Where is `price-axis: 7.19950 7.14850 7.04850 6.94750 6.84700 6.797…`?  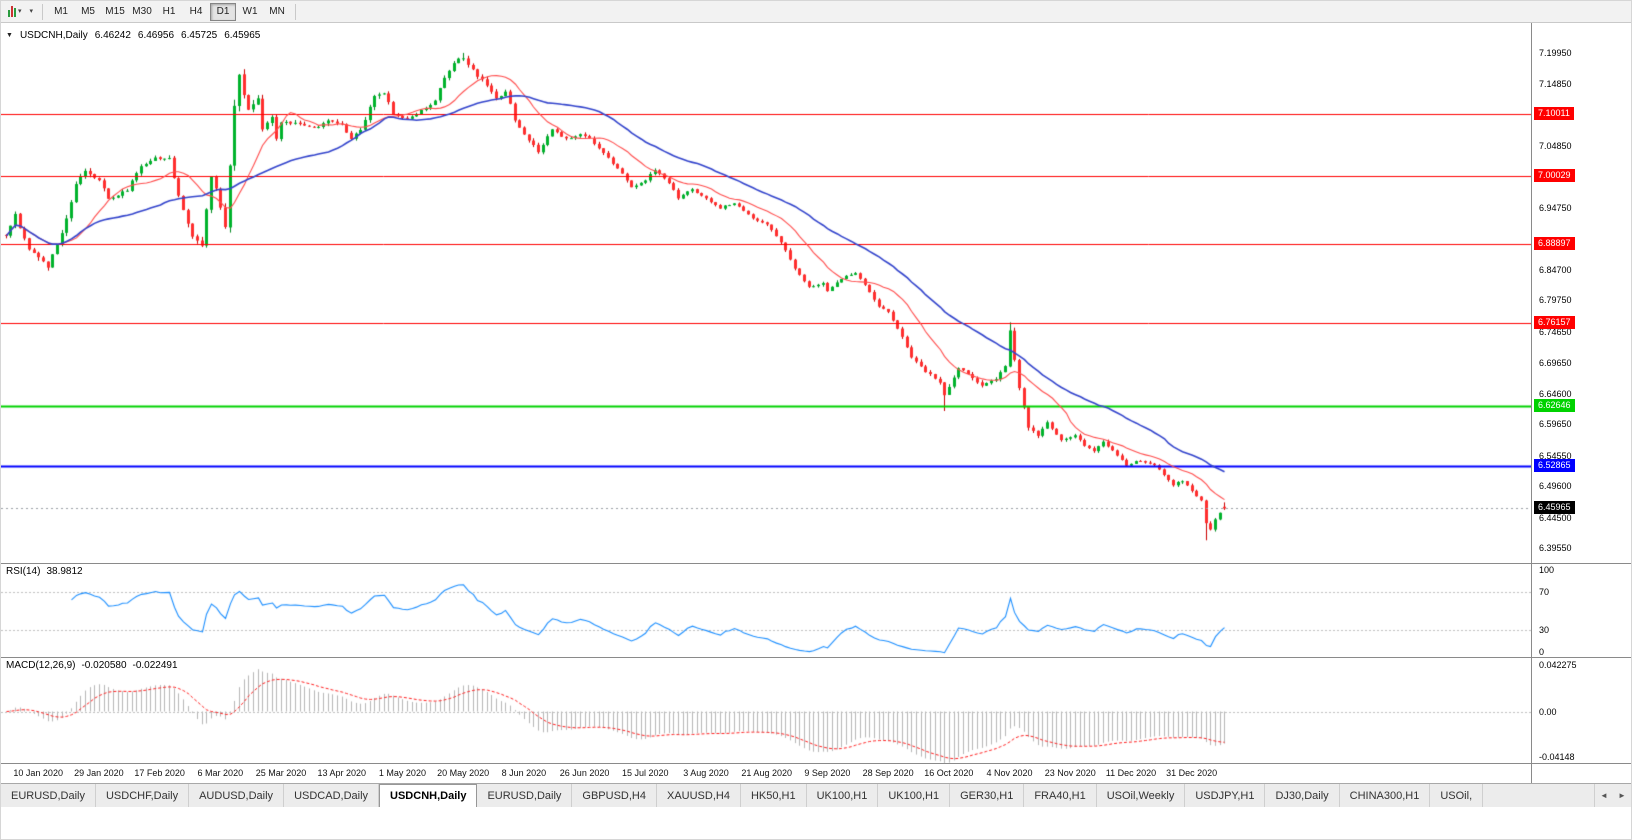
price-axis: 7.19950 7.14850 7.04850 6.94750 6.84700 6.797… is located at coordinates (1581, 293).